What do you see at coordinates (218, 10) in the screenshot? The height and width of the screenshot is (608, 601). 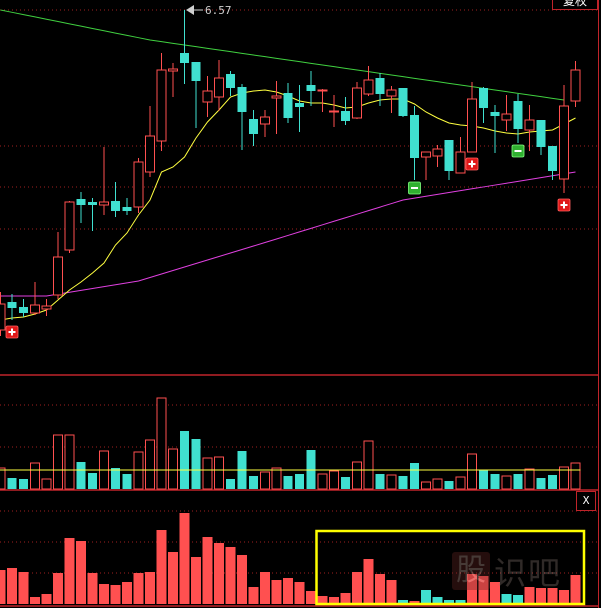 I see `max-high-label: 6.57` at bounding box center [218, 10].